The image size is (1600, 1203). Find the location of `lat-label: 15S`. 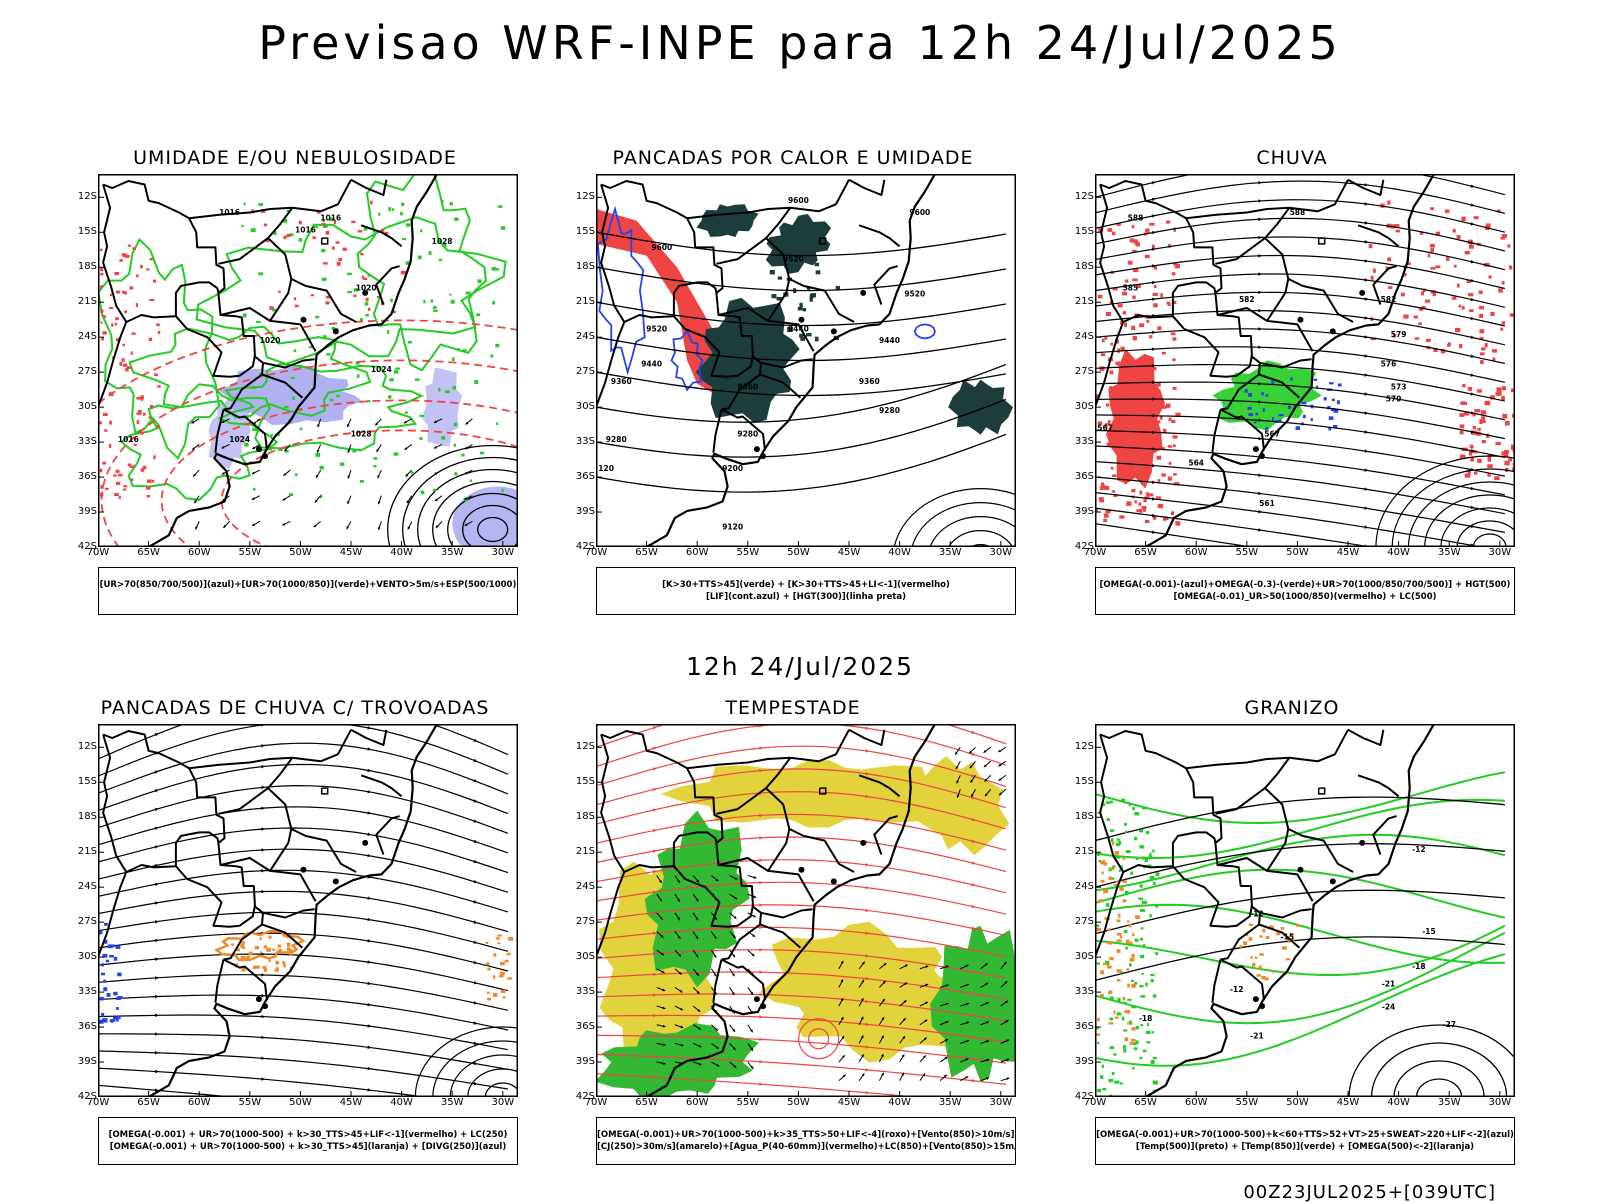

lat-label: 15S is located at coordinates (87, 782).